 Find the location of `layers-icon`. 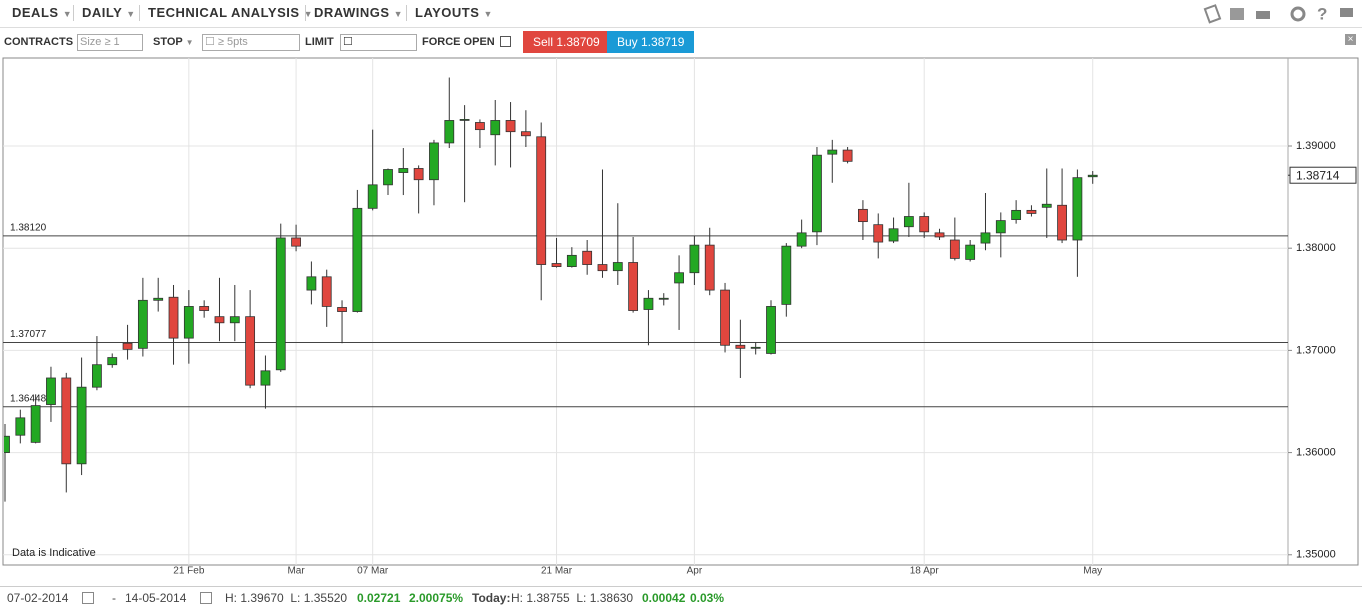

layers-icon is located at coordinates (1212, 14).